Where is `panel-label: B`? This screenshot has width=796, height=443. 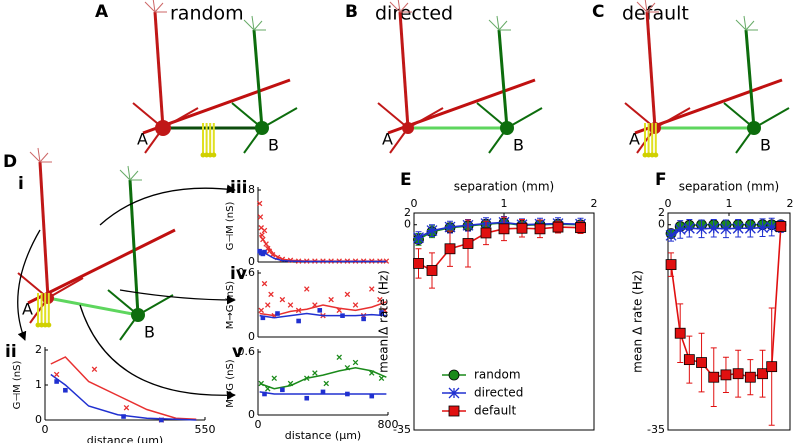
panel-label: B is located at coordinates (351, 12).